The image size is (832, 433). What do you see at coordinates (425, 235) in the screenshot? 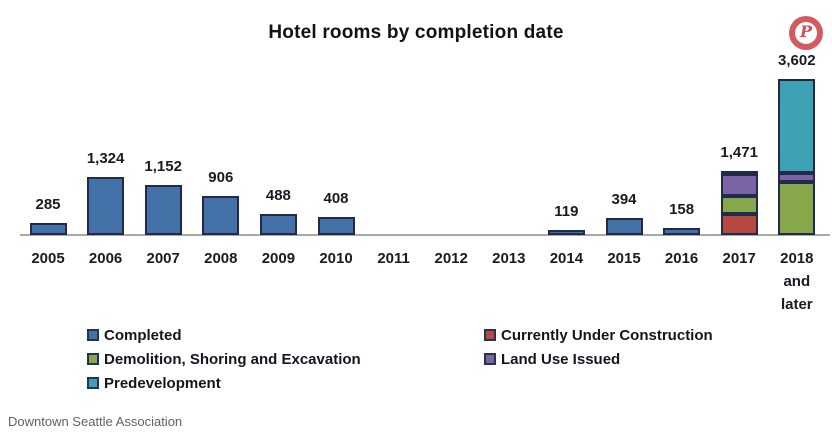
I see `x-axis-line` at bounding box center [425, 235].